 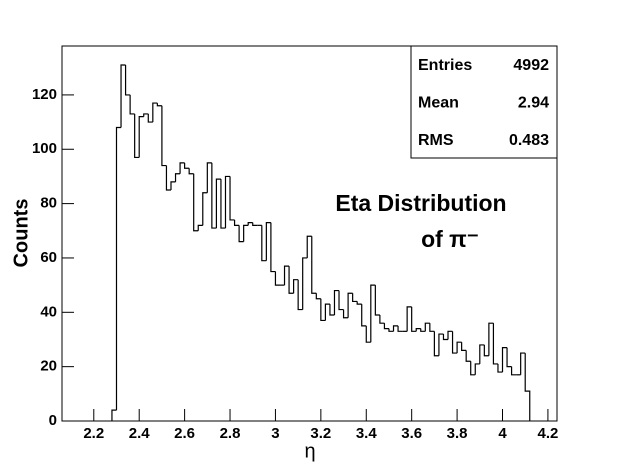 I want to click on stats-label: Mean, so click(x=438, y=103).